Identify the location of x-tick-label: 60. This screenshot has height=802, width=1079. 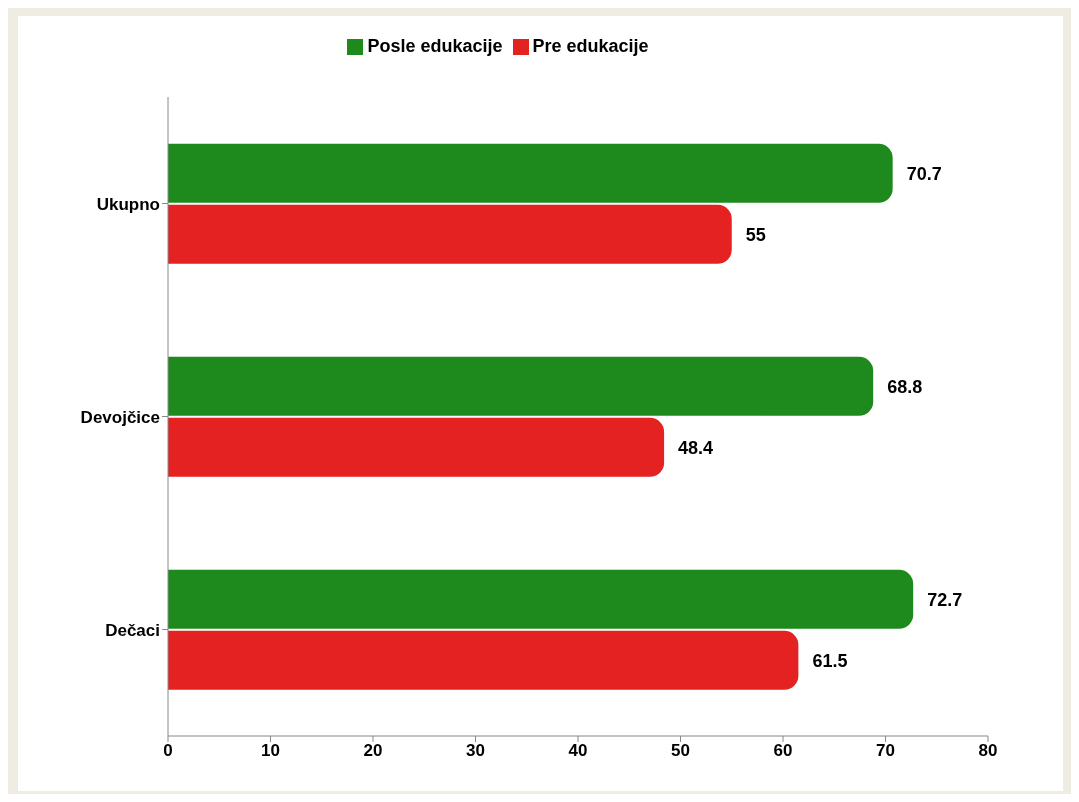
(783, 751).